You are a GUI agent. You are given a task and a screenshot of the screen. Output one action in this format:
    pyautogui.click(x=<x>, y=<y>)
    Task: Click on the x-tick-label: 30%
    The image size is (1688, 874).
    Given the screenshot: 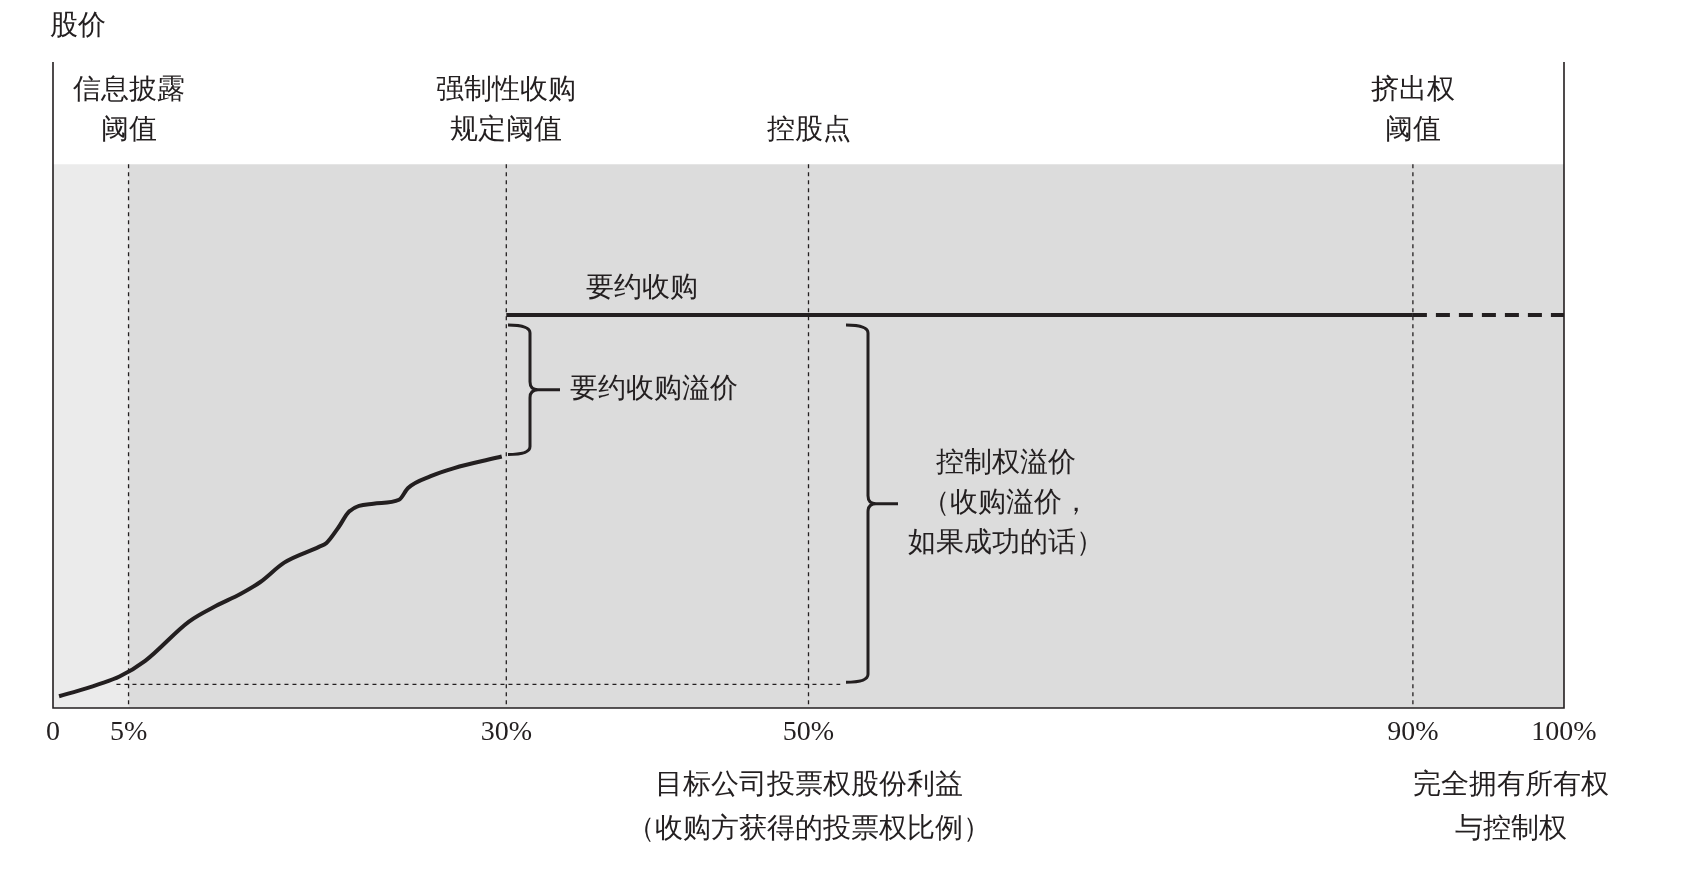 What is the action you would take?
    pyautogui.click(x=506, y=731)
    